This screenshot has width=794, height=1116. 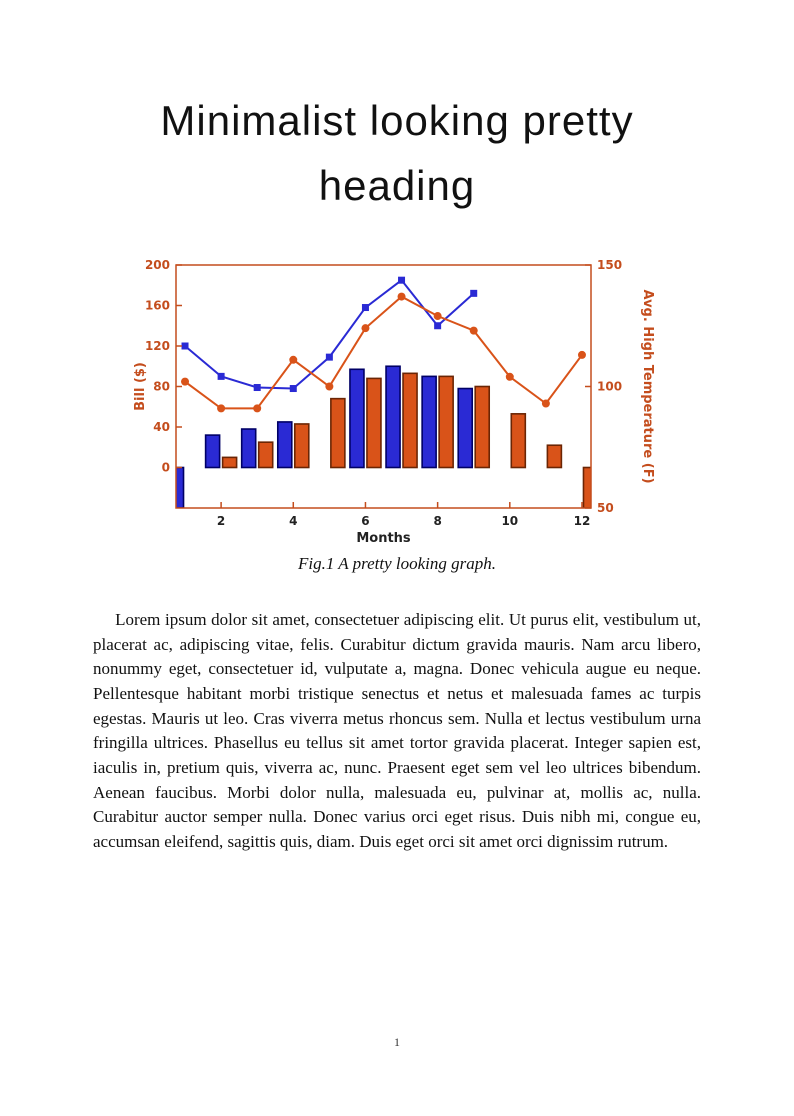 What do you see at coordinates (157, 346) in the screenshot?
I see `svg-text: 120` at bounding box center [157, 346].